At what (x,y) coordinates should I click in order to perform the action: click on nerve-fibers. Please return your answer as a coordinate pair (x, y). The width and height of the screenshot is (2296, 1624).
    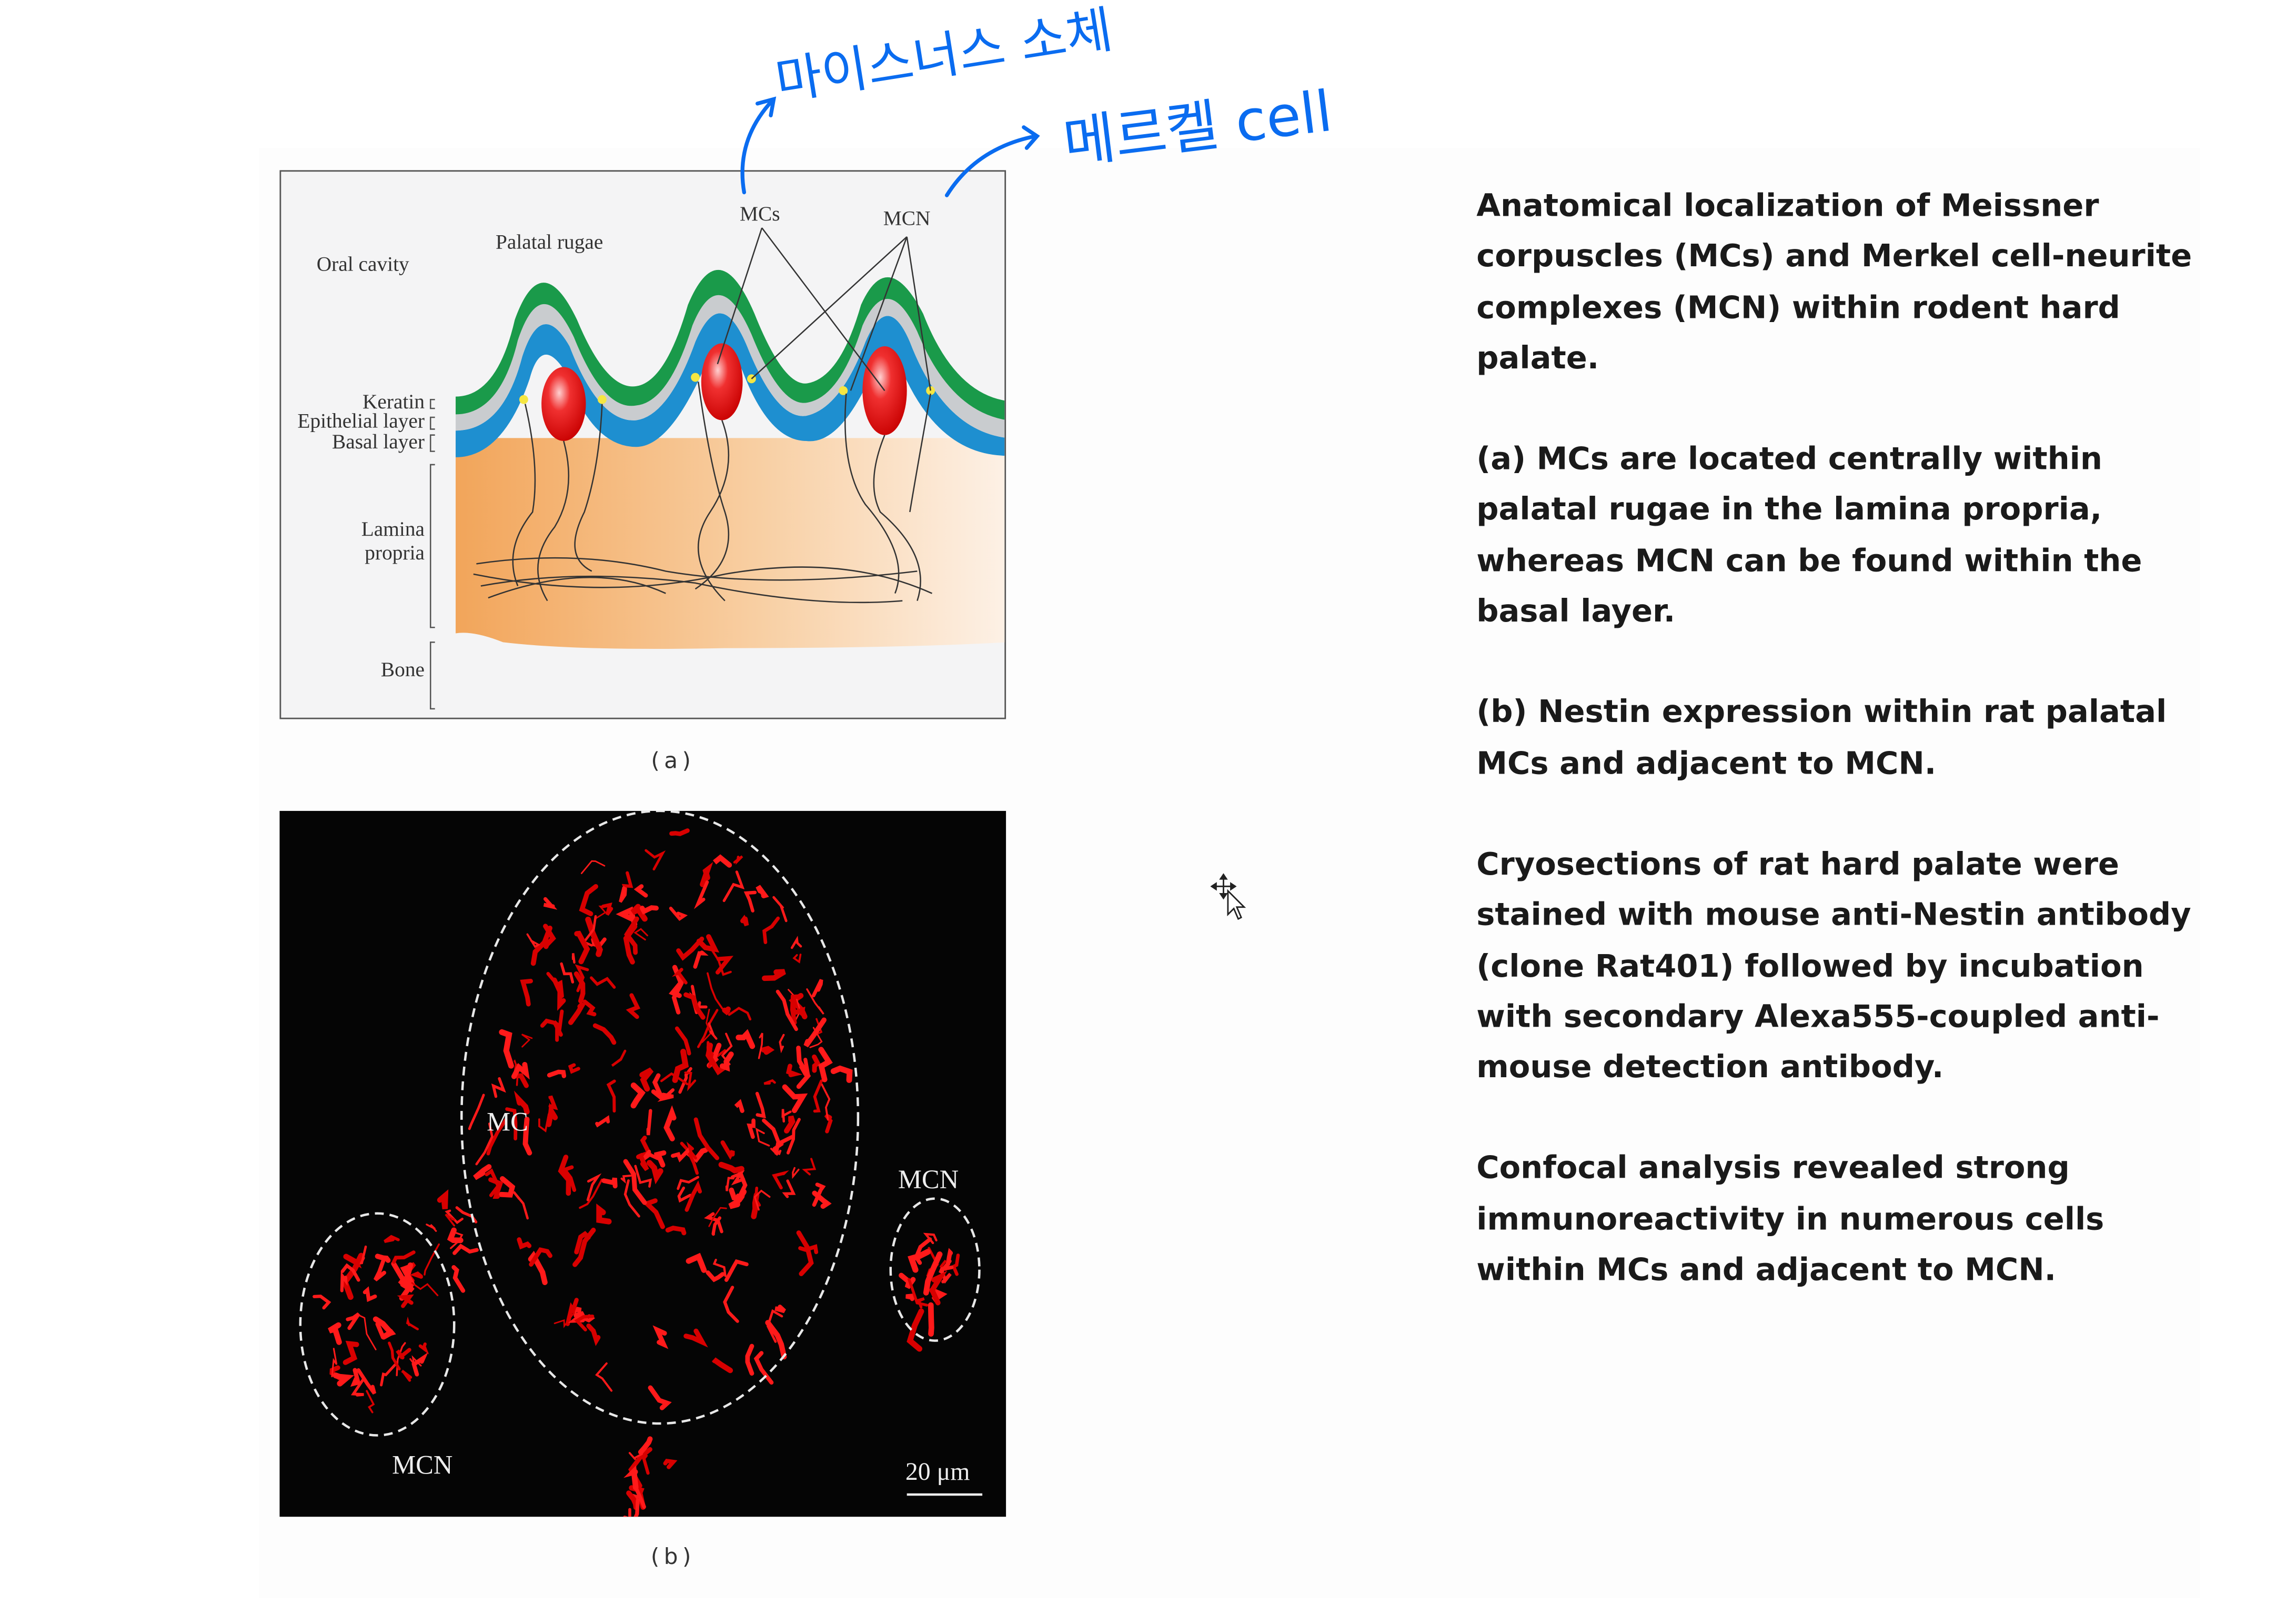
    Looking at the image, I should click on (703, 493).